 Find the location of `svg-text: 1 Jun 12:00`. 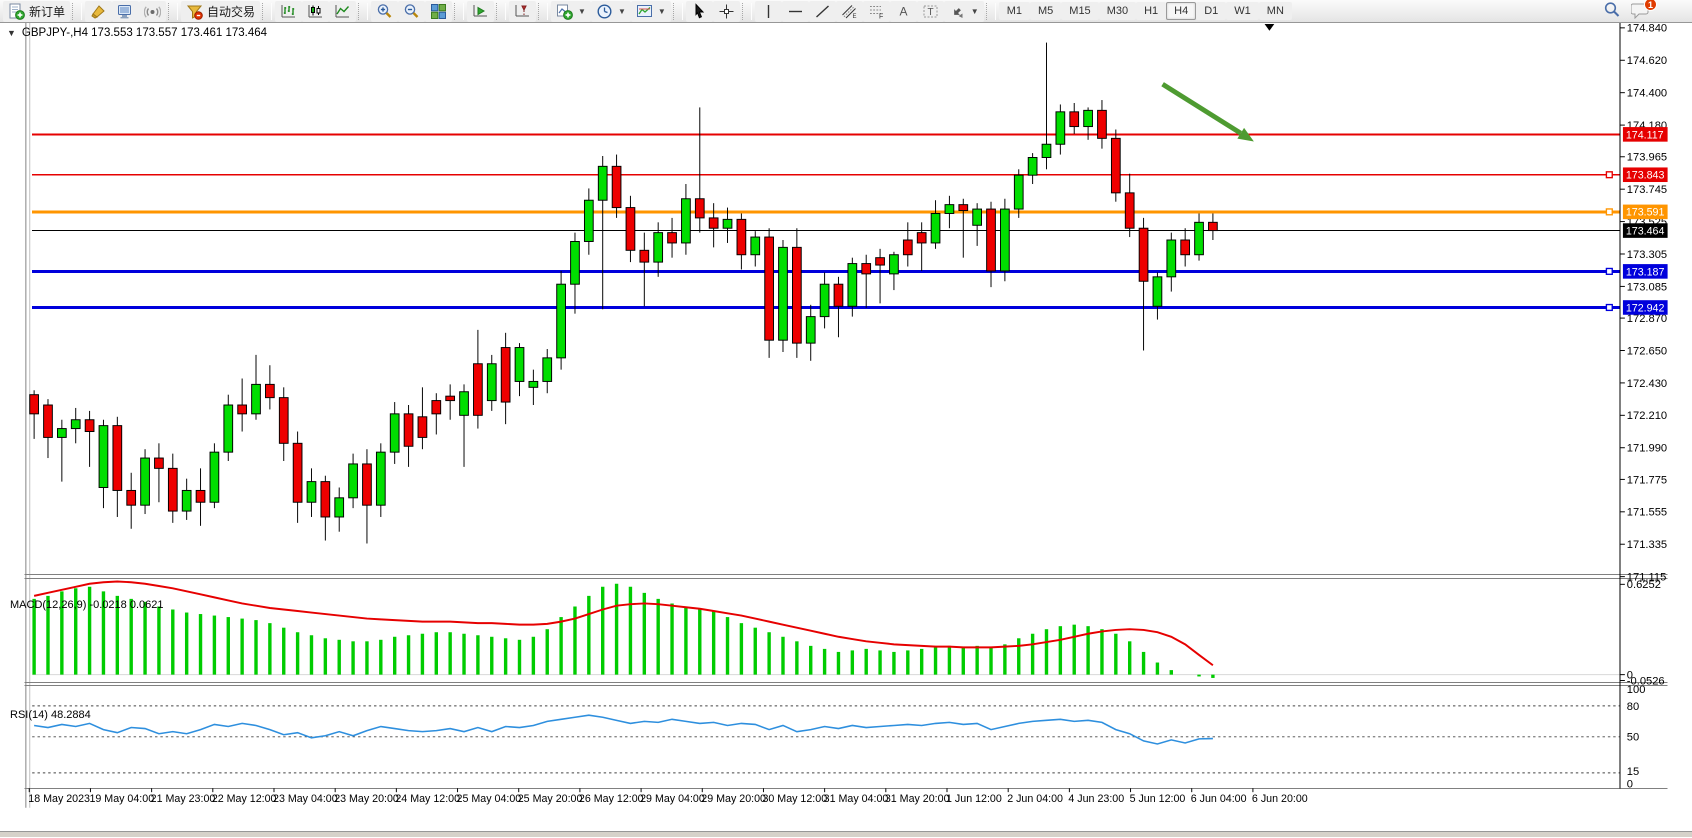

svg-text: 1 Jun 12:00 is located at coordinates (974, 799).